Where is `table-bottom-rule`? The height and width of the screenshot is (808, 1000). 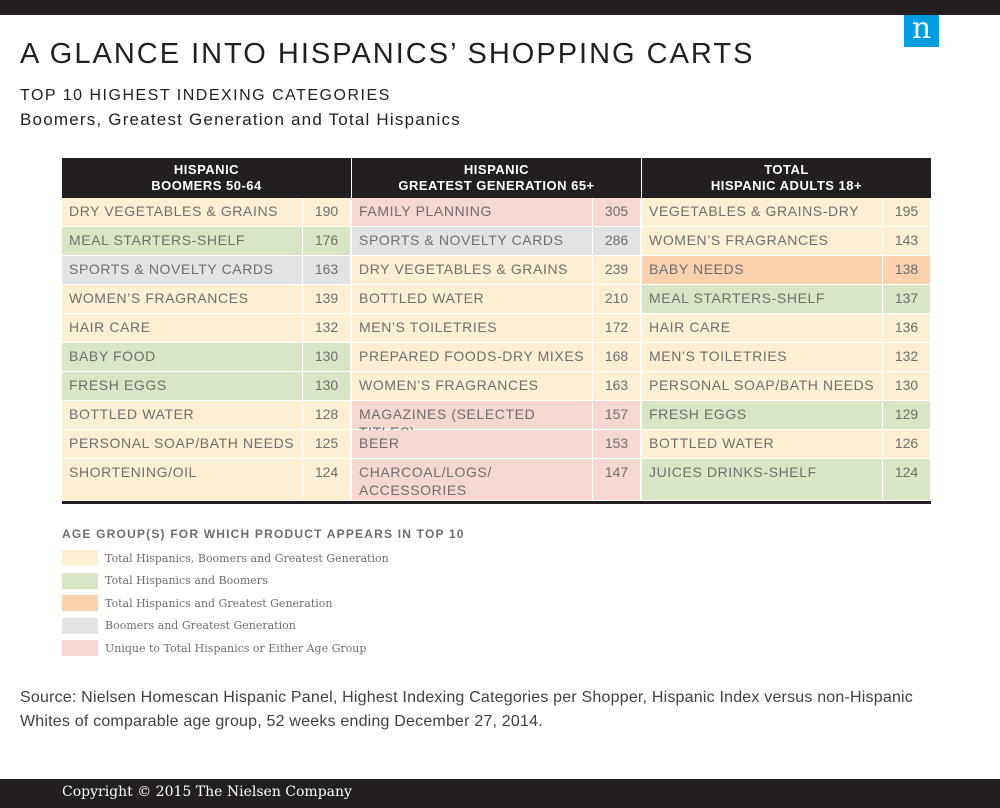
table-bottom-rule is located at coordinates (496, 502).